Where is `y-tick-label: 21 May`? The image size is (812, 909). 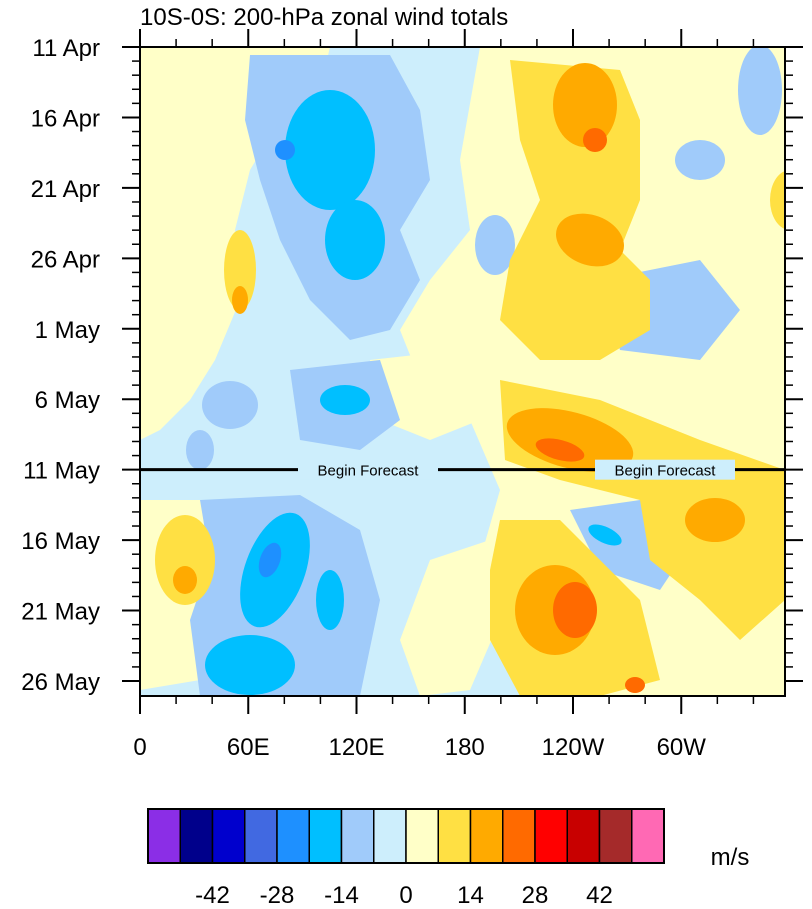 y-tick-label: 21 May is located at coordinates (60, 612).